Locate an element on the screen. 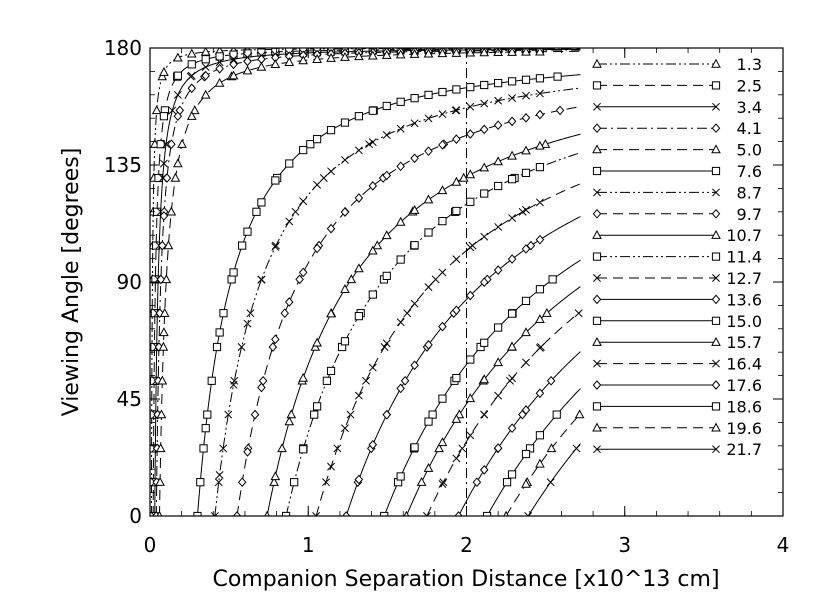  series-line-15.0 is located at coordinates (482, 387).